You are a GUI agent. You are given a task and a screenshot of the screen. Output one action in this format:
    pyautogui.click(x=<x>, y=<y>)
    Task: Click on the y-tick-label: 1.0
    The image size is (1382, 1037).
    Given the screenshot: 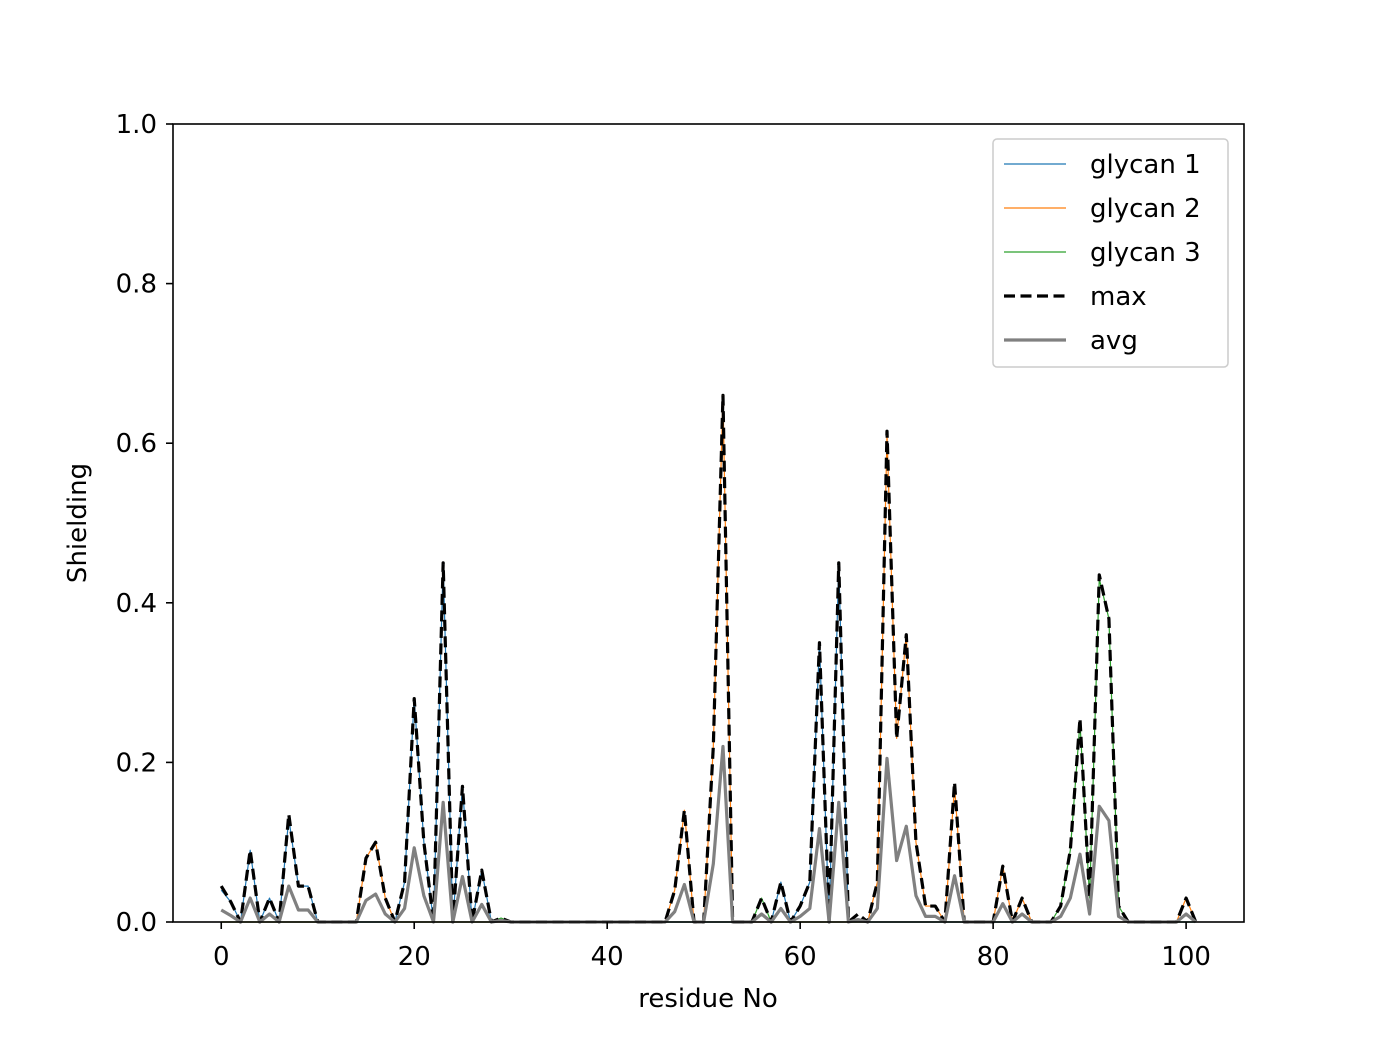 What is the action you would take?
    pyautogui.click(x=136, y=125)
    